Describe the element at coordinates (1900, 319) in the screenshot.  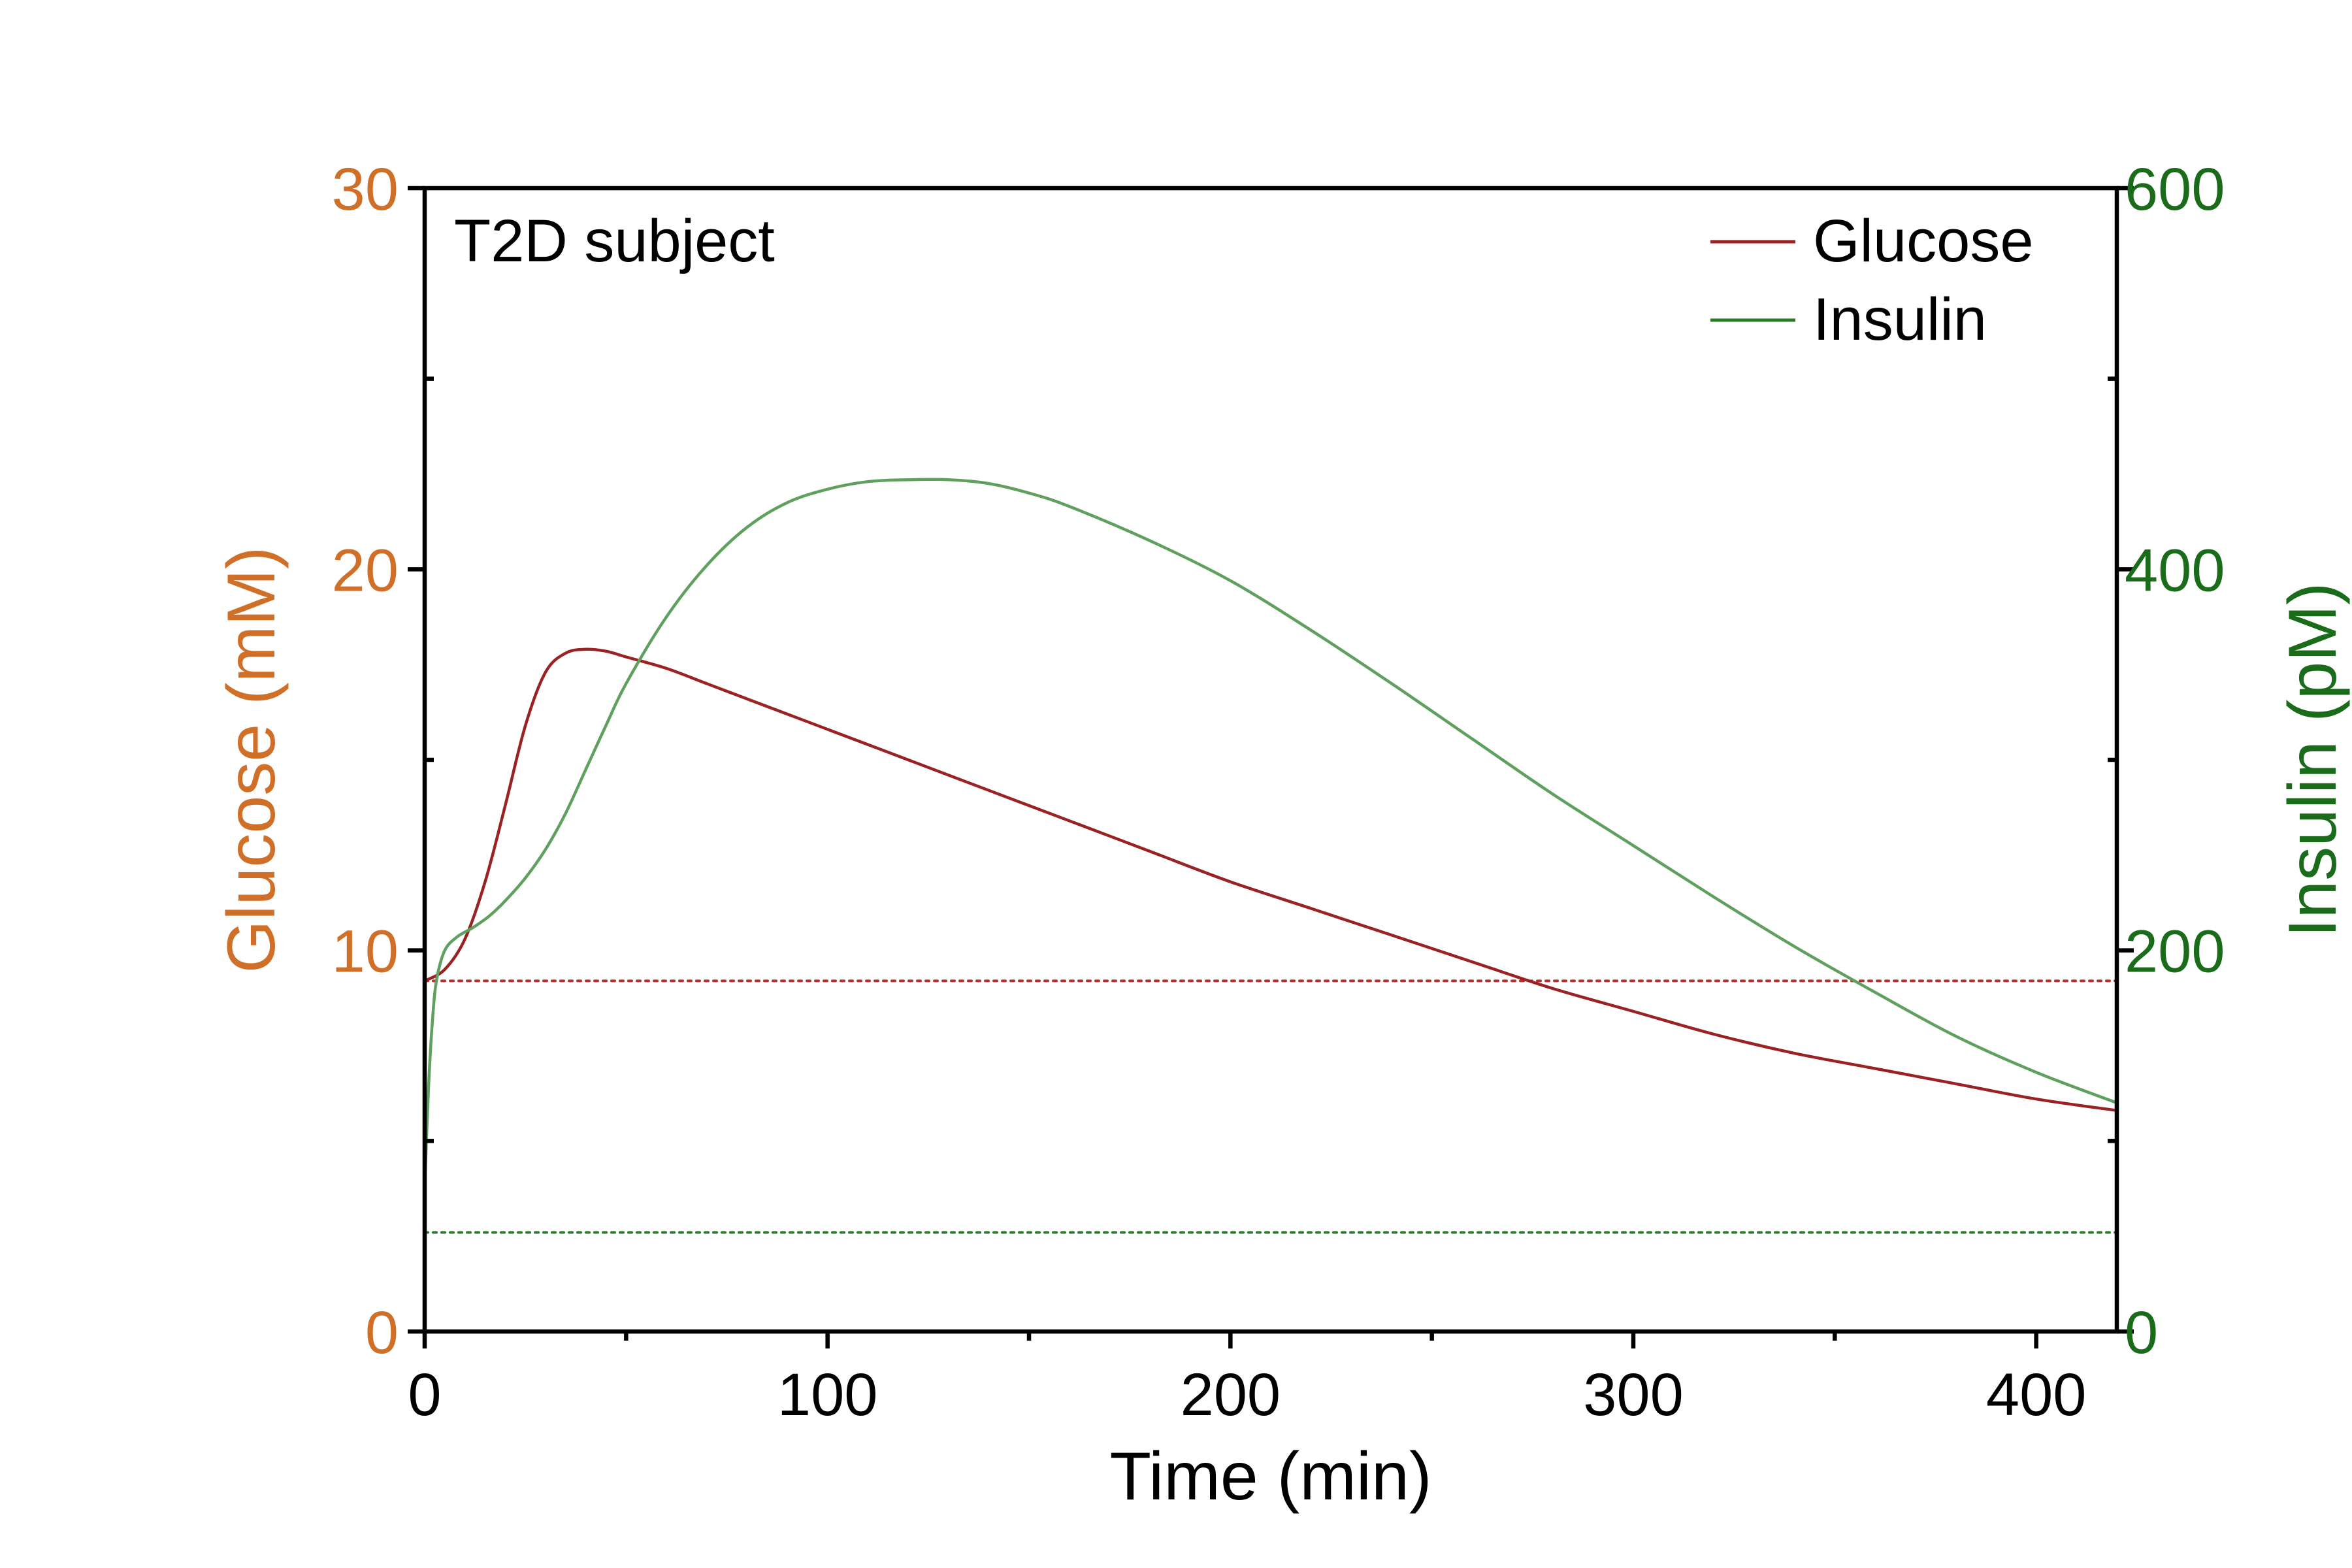
I see `legend-label-insulin: Insulin` at that location.